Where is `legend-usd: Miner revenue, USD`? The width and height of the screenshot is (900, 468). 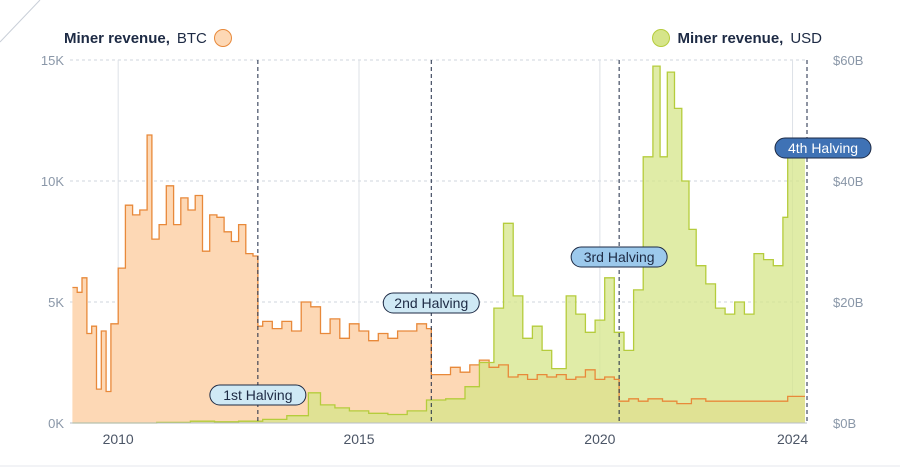
legend-usd: Miner revenue, USD is located at coordinates (737, 38).